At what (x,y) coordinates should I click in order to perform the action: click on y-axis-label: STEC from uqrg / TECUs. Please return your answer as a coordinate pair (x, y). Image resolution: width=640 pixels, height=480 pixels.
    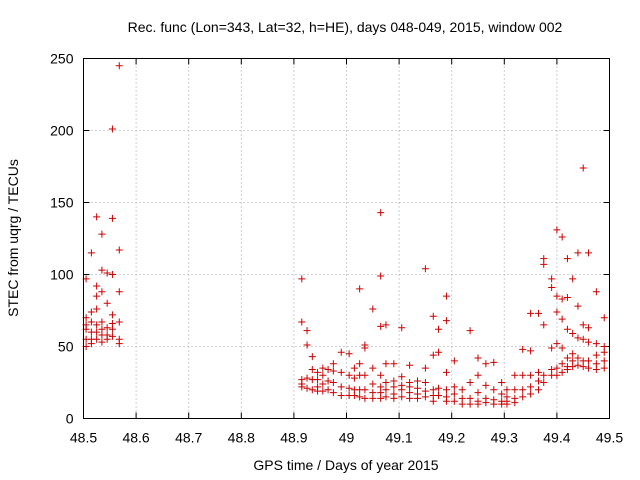
    Looking at the image, I should click on (13, 238).